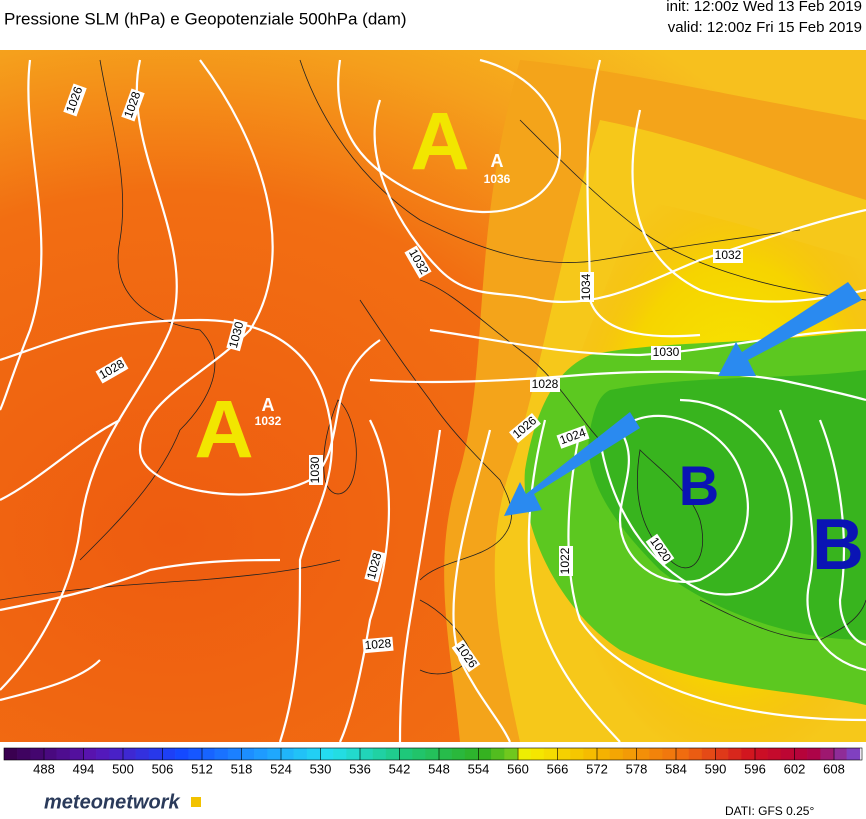 This screenshot has width=866, height=819. What do you see at coordinates (755, 768) in the screenshot?
I see `colorbar-label: 596` at bounding box center [755, 768].